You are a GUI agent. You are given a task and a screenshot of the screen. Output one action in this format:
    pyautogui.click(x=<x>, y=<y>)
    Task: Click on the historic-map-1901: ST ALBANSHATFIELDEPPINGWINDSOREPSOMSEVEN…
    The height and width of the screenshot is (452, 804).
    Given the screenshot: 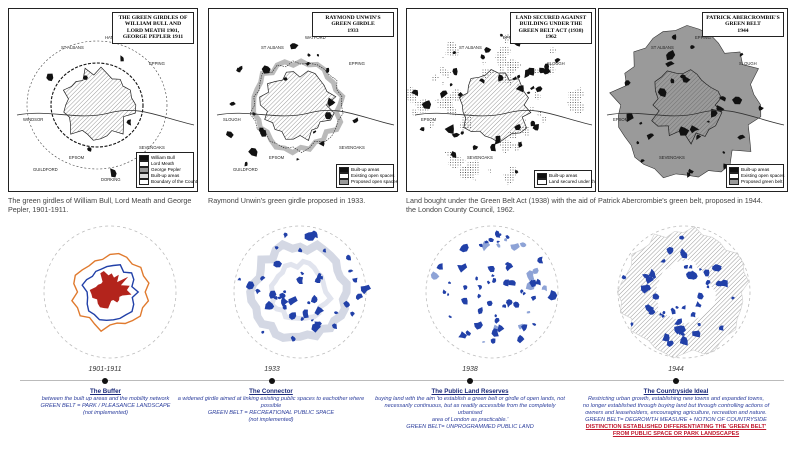 What is the action you would take?
    pyautogui.click(x=105, y=108)
    